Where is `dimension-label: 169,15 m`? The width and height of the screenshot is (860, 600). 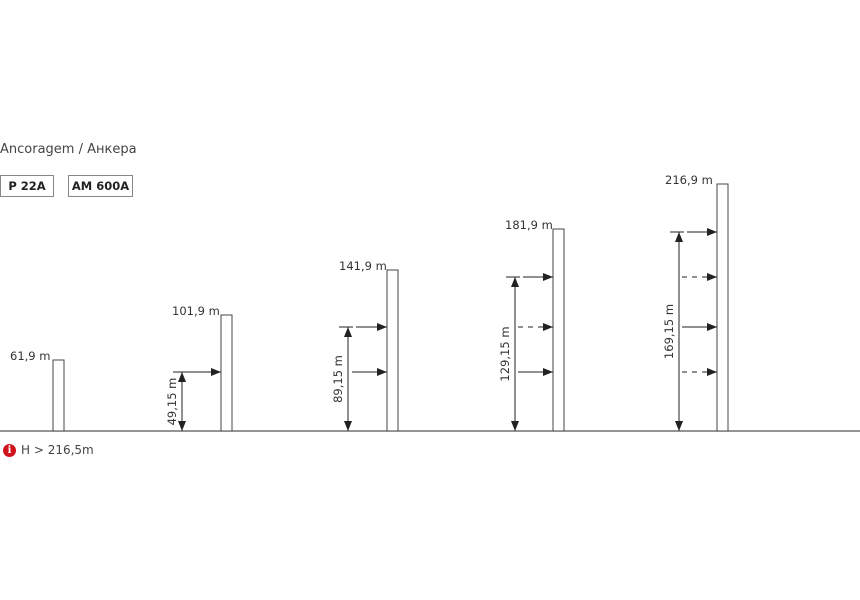 dimension-label: 169,15 m is located at coordinates (669, 331).